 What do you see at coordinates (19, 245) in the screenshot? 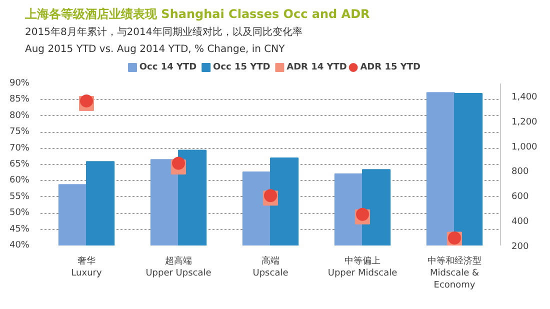
I see `y-tick-label: 40%` at bounding box center [19, 245].